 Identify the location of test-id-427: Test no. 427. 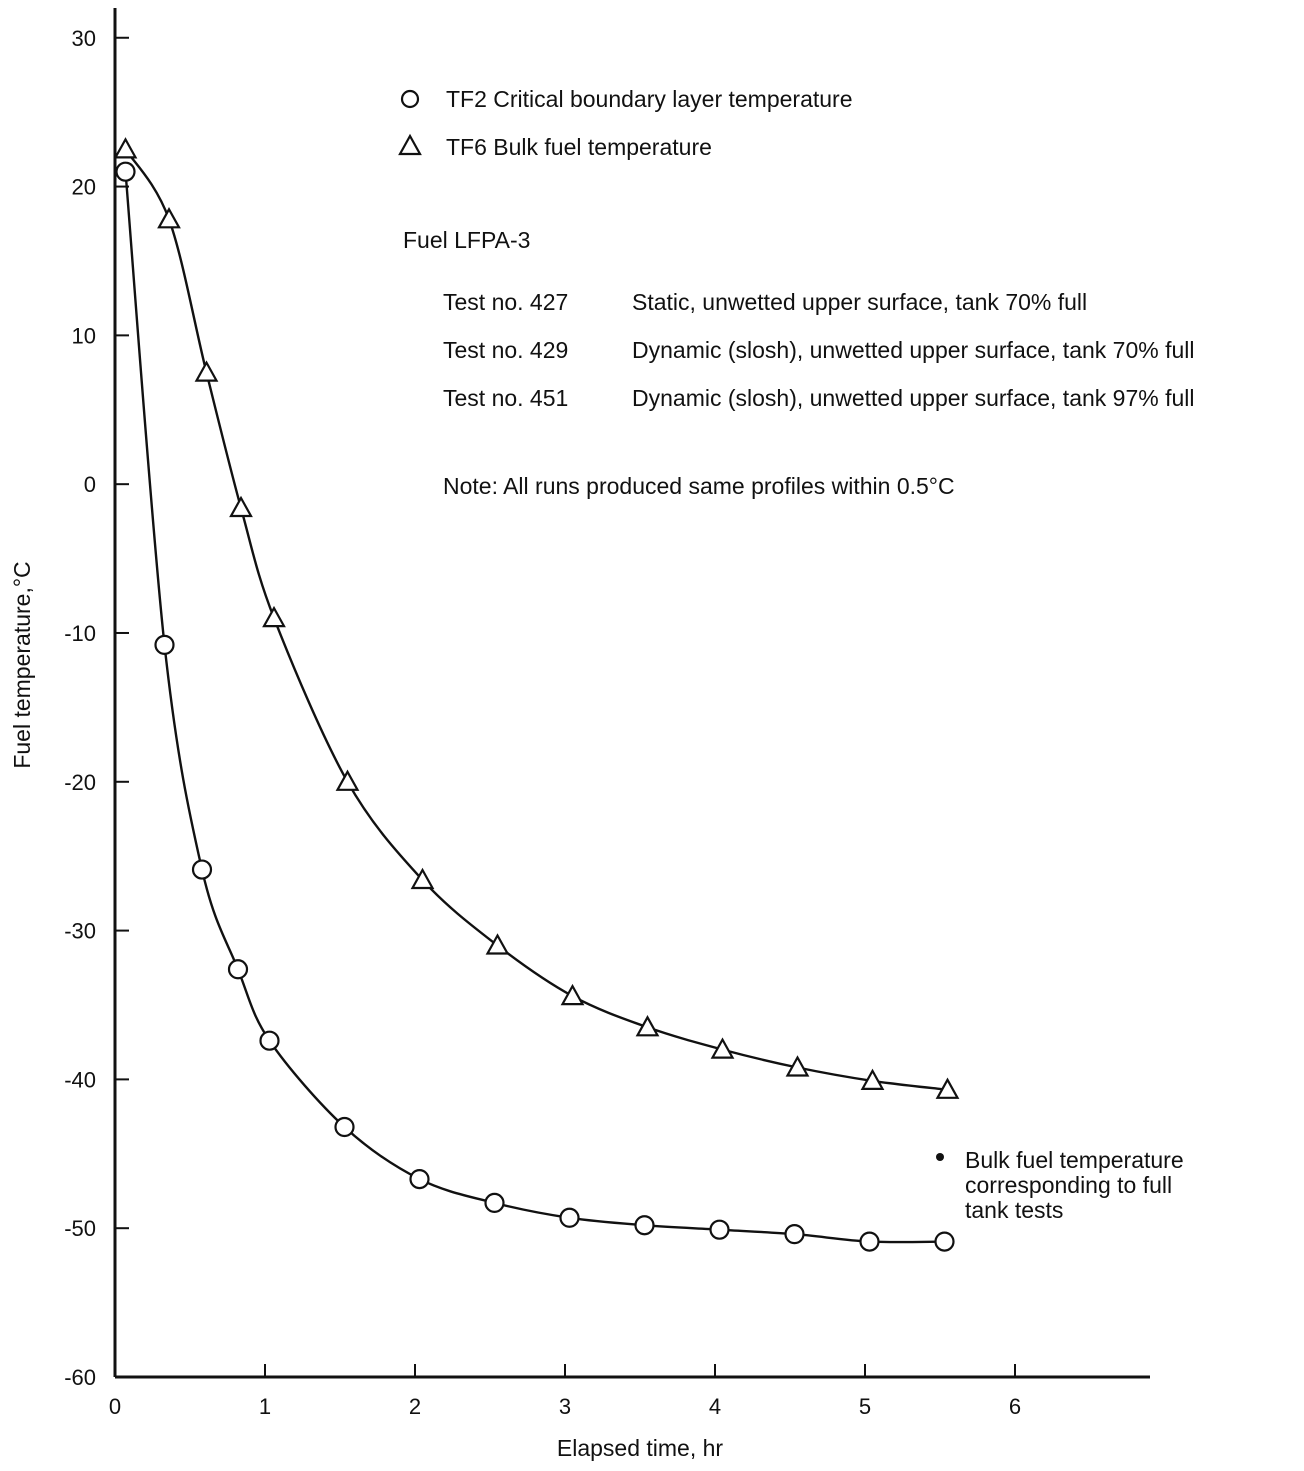
(505, 302).